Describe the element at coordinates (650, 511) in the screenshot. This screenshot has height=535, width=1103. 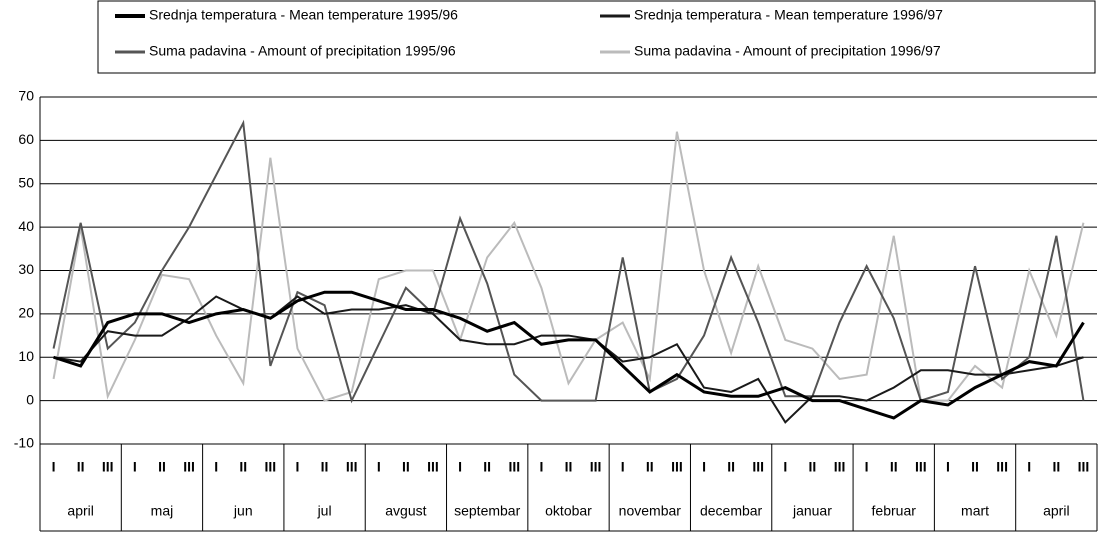
I see `month-label: novembar` at that location.